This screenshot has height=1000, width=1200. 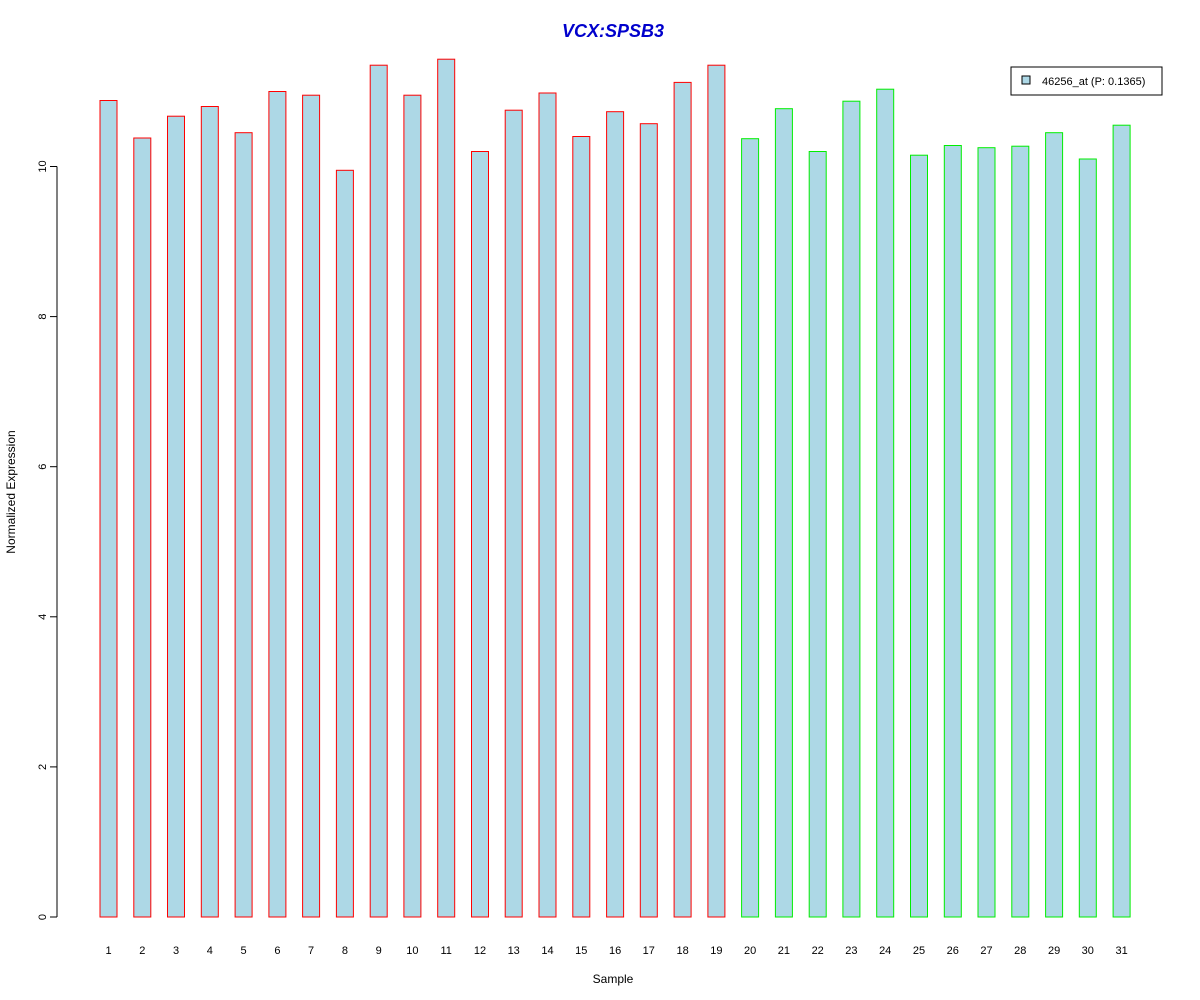 What do you see at coordinates (43, 917) in the screenshot?
I see `y-tick-label: 0` at bounding box center [43, 917].